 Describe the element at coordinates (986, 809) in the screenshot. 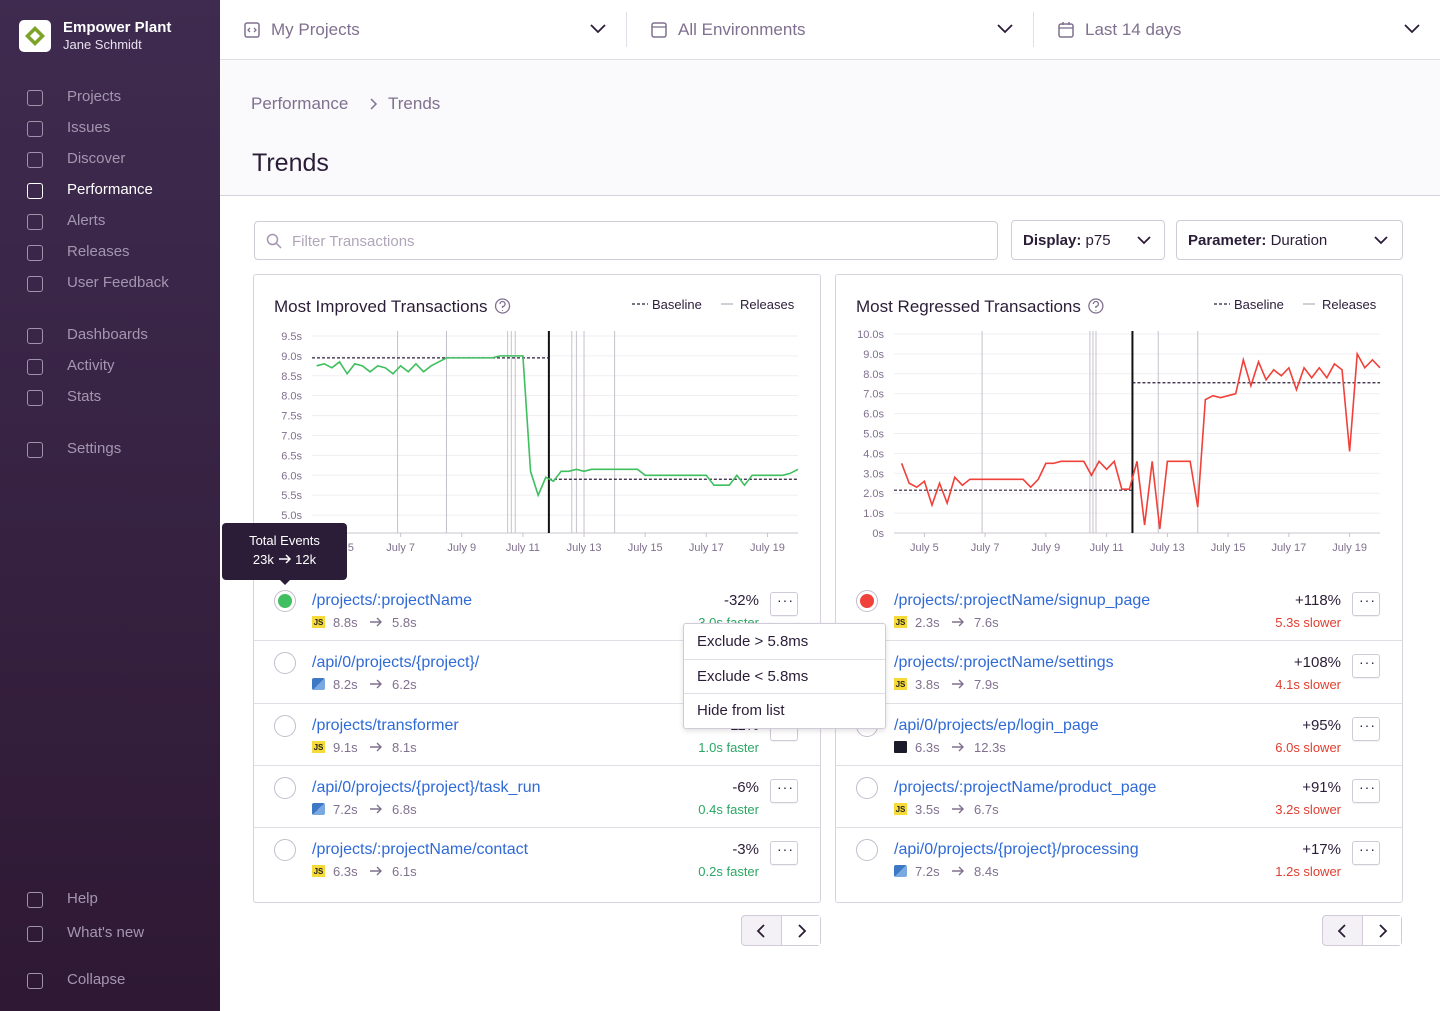

I see `duration-after: 6.7s` at that location.